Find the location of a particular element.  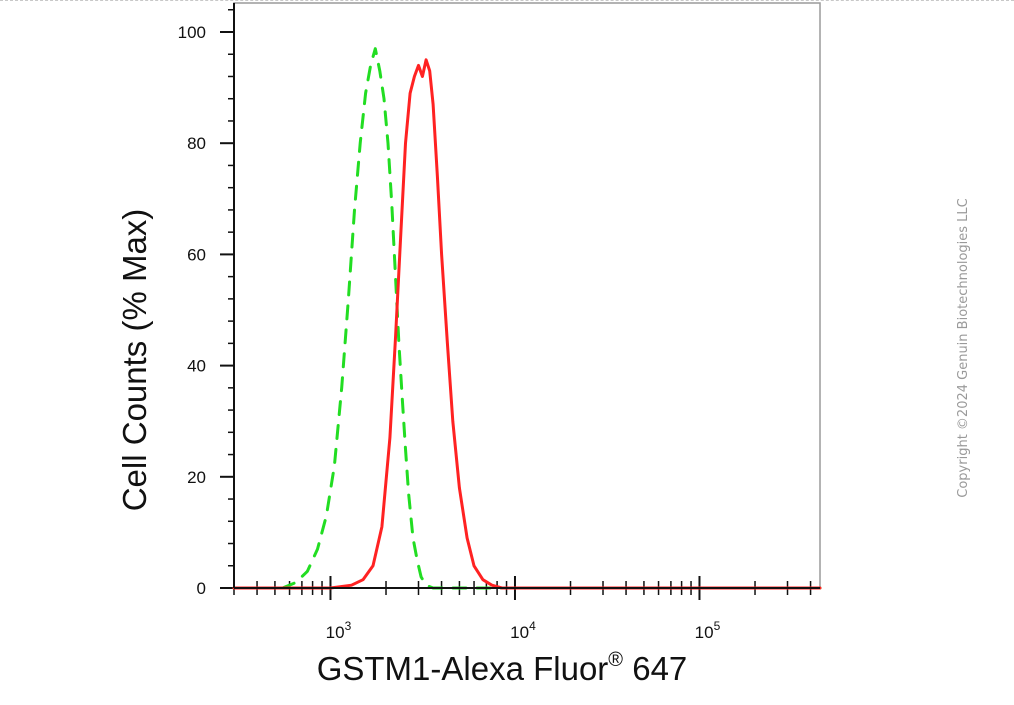

x-axis-label: GSTM1-Alexa Fluor® 647 is located at coordinates (502, 668).